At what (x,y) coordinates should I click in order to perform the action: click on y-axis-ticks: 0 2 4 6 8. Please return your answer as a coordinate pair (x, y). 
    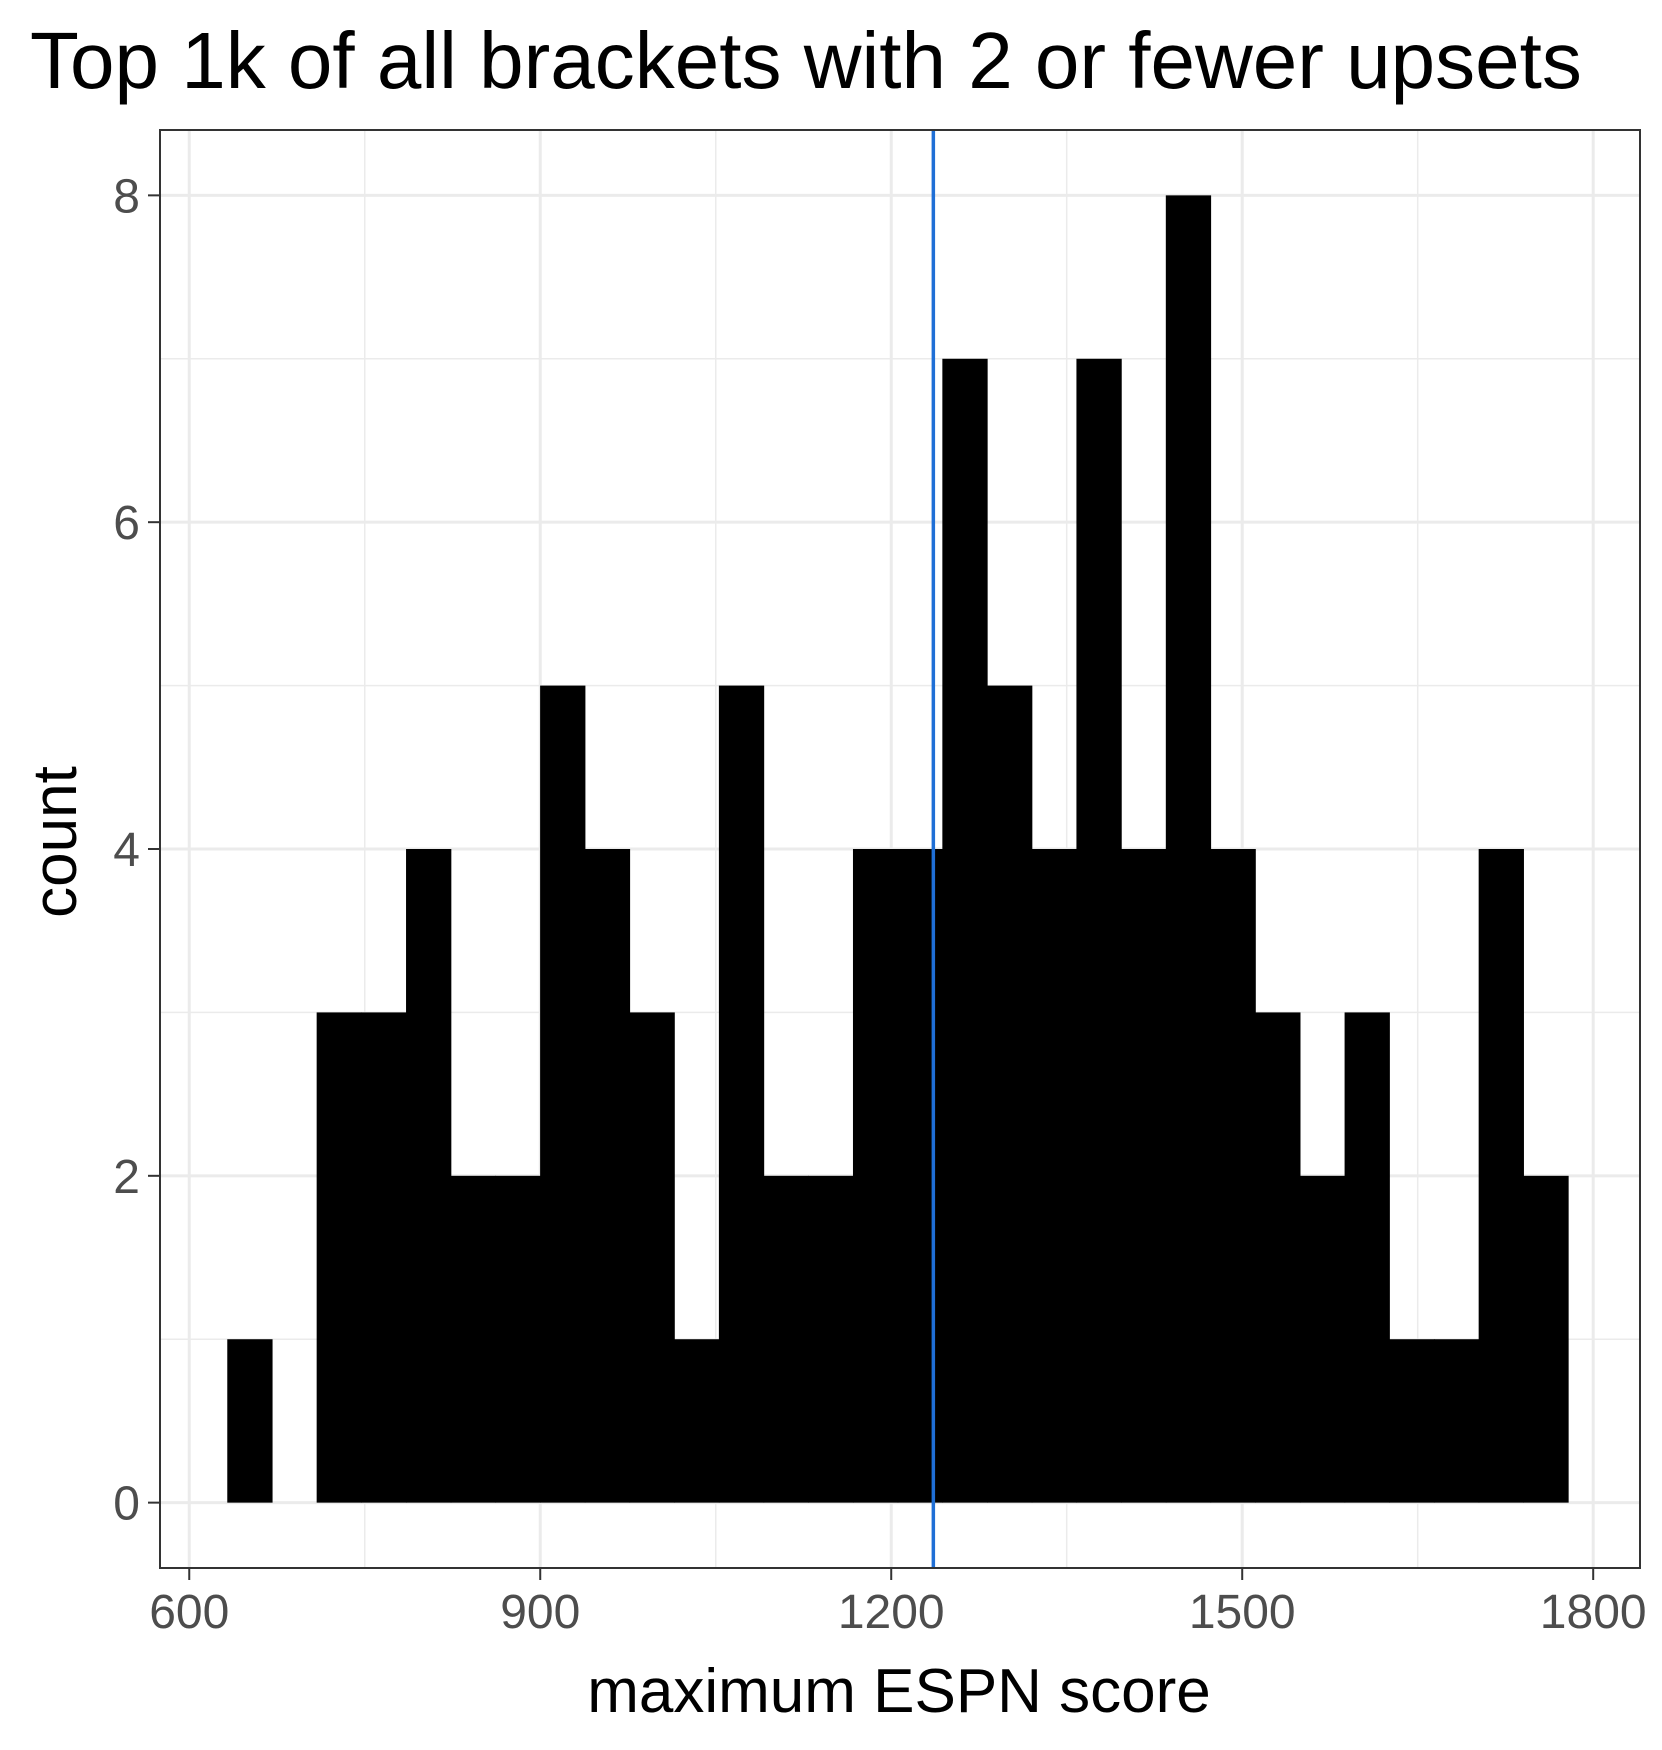
    Looking at the image, I should click on (136, 850).